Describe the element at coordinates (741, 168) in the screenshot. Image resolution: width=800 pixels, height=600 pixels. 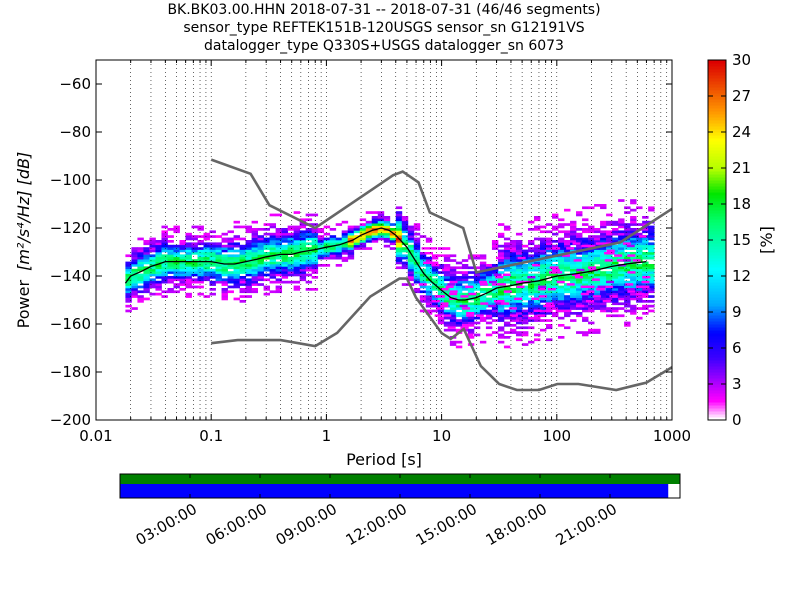
I see `colorbar-tick-label: 21` at that location.